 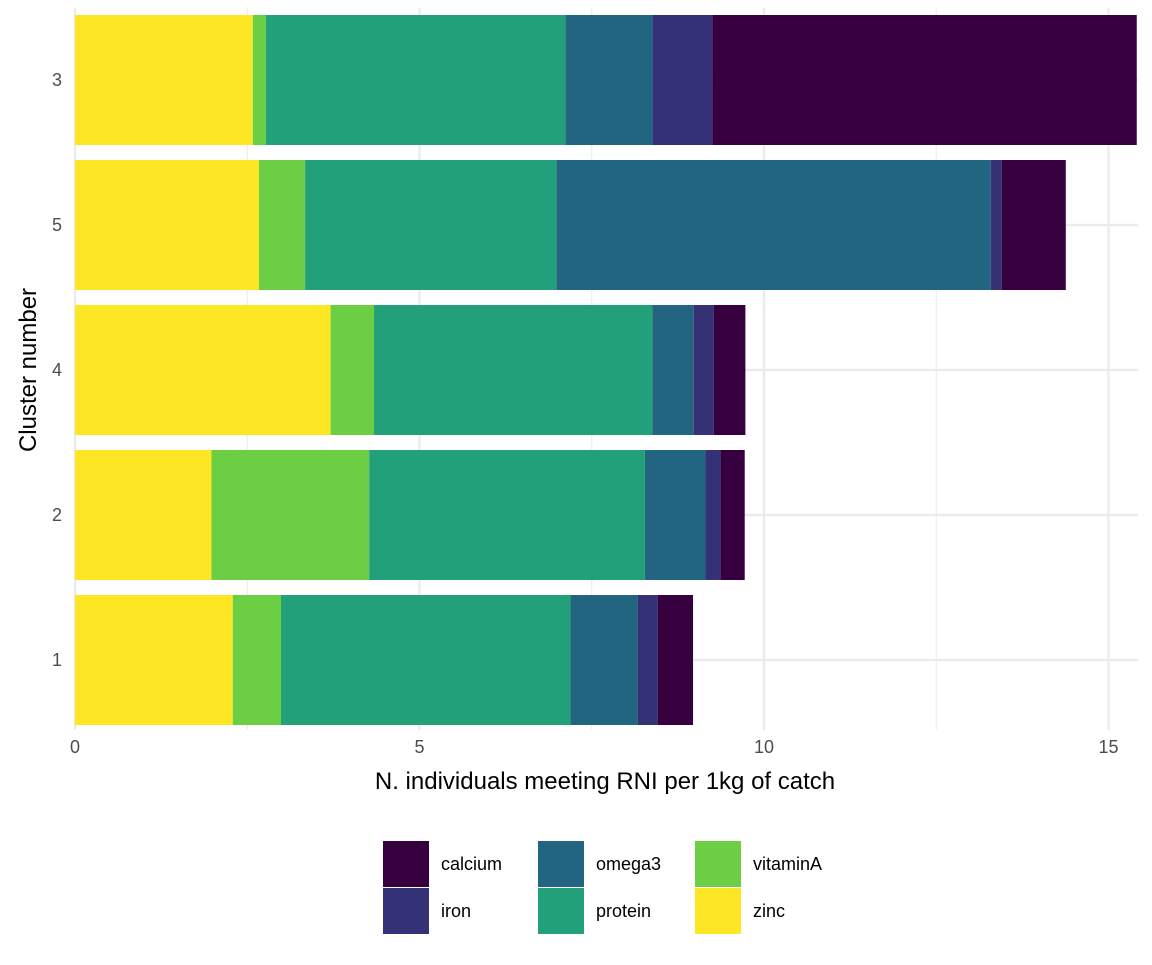 What do you see at coordinates (28, 370) in the screenshot?
I see `y-axis-title: Cluster number` at bounding box center [28, 370].